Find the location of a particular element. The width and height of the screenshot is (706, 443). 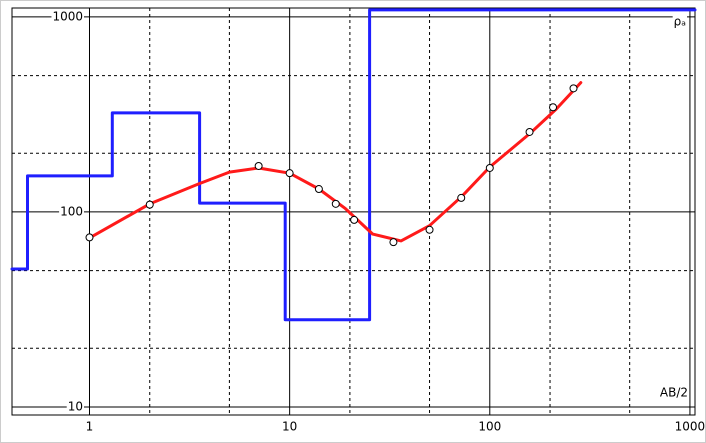

x-tick-label: 1000 is located at coordinates (690, 427).